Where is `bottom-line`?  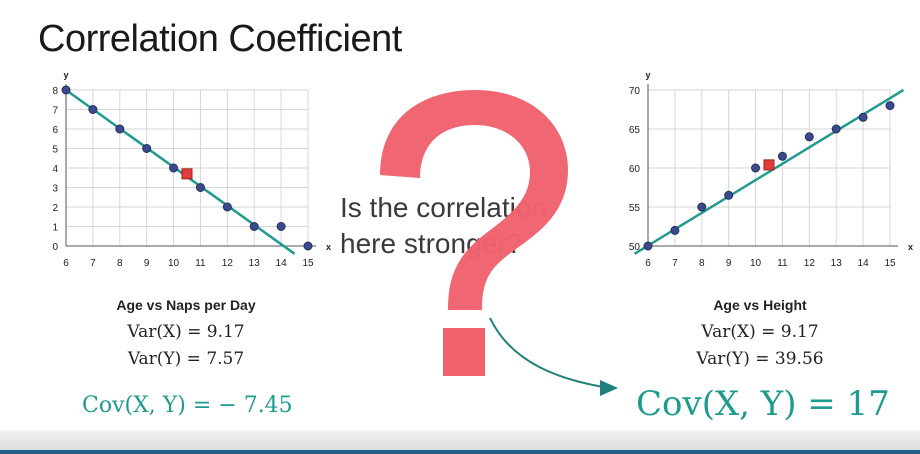 bottom-line is located at coordinates (460, 452).